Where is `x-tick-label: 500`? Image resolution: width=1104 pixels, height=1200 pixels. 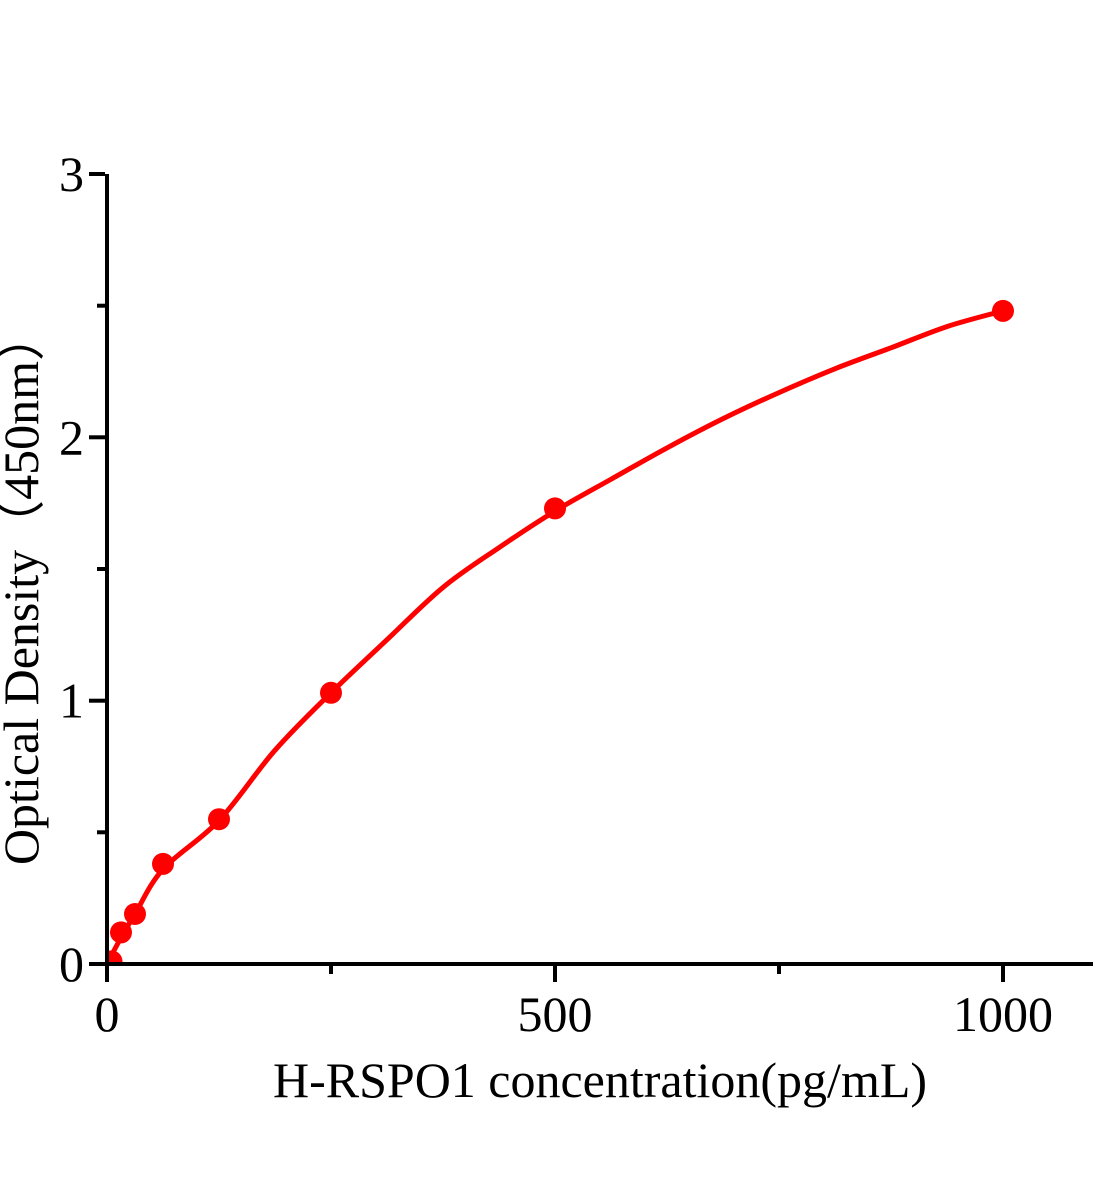 x-tick-label: 500 is located at coordinates (555, 1014).